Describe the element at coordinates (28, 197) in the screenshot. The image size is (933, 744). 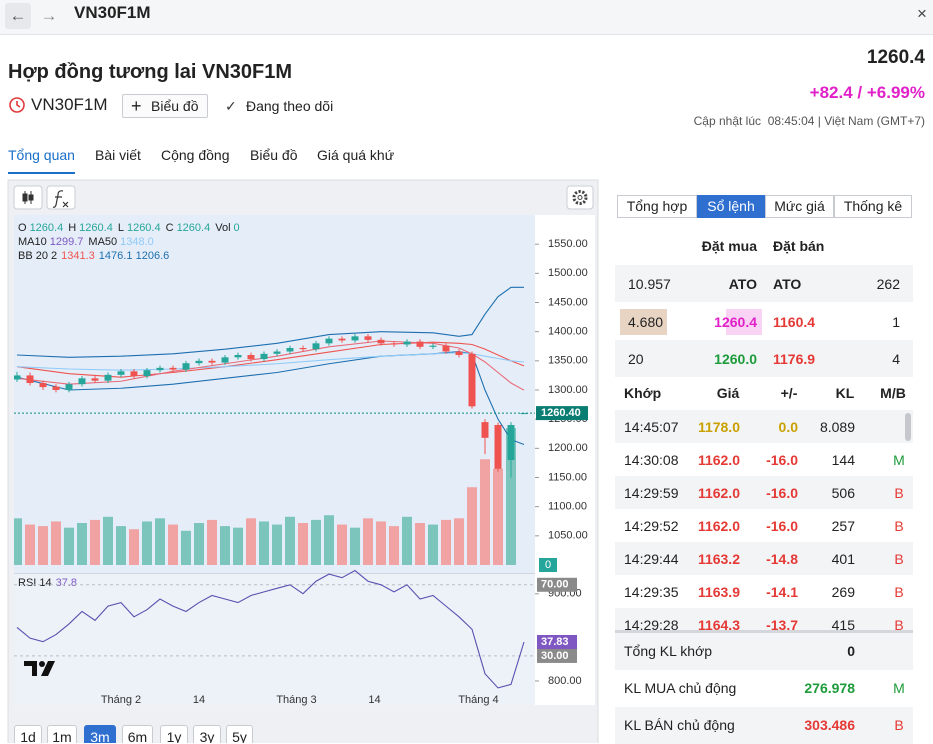
I see `candle-type-button` at that location.